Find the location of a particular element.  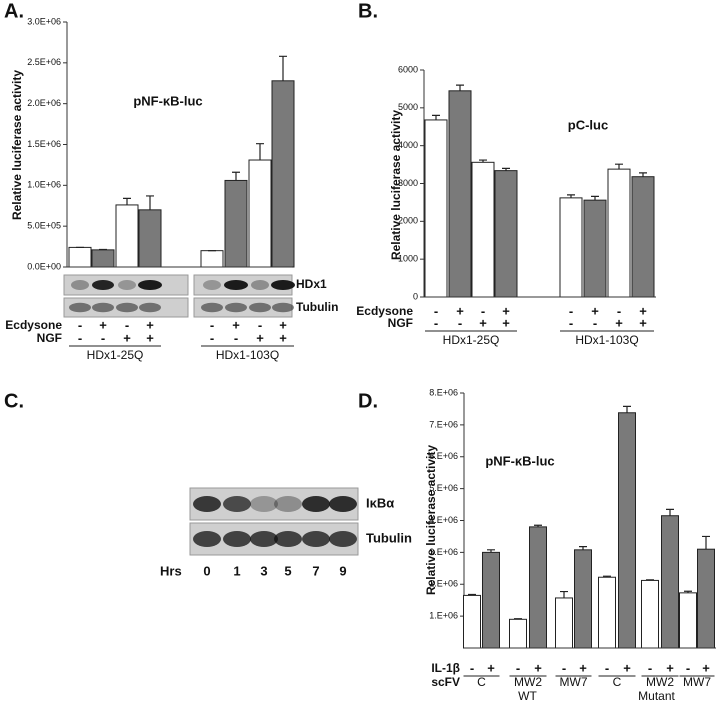

y-tick-label: 1.0E+06 is located at coordinates (44, 185).